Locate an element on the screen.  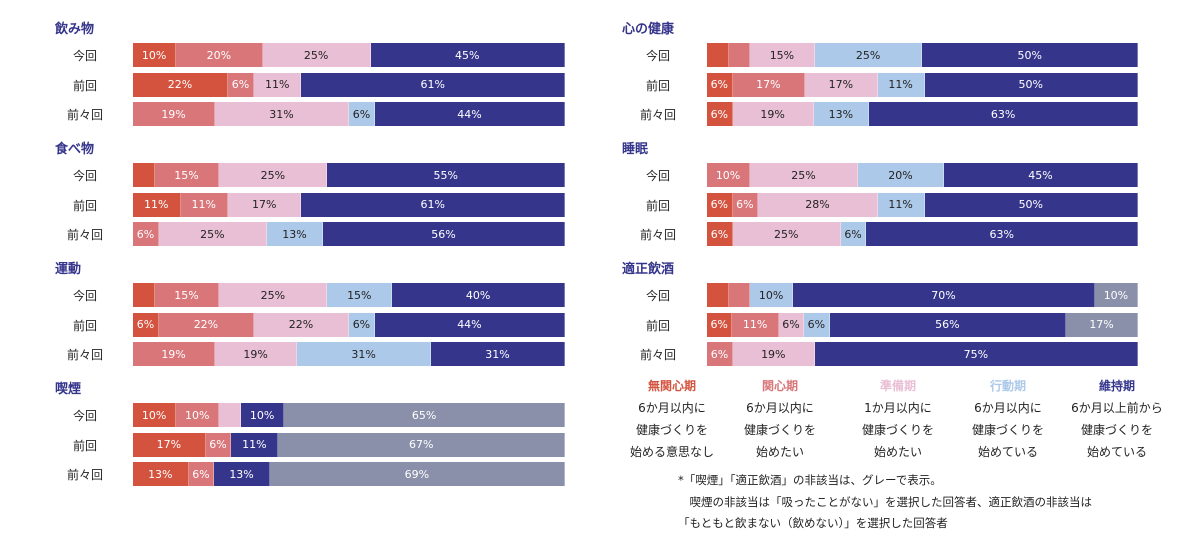
bar-segment-4: 50% is located at coordinates (1030, 55).